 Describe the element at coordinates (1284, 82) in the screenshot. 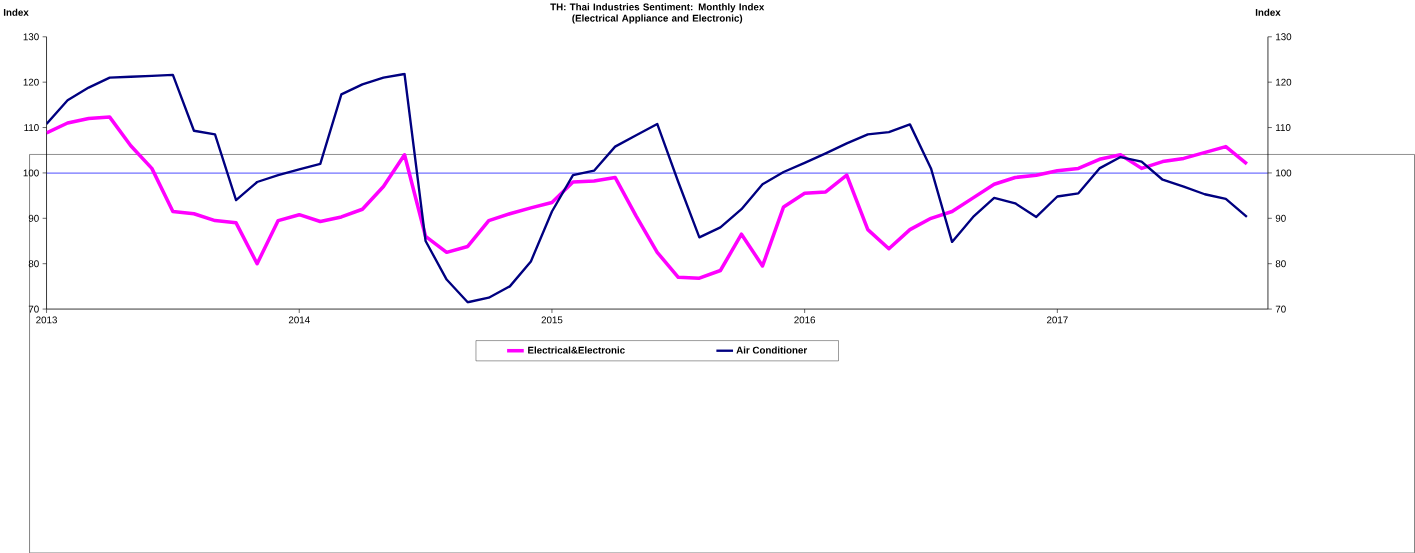

I see `y2-tick-label: 120` at that location.